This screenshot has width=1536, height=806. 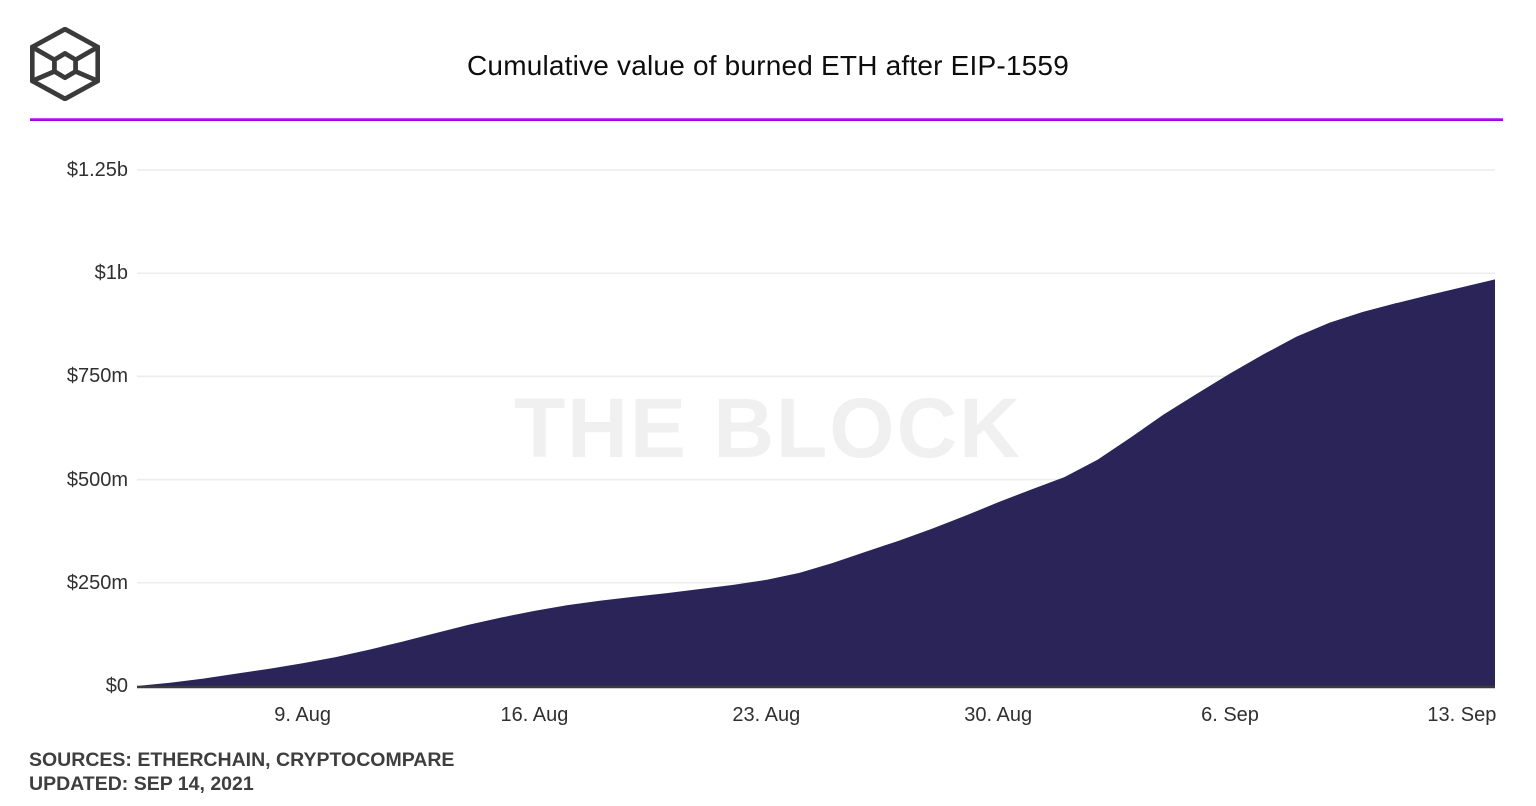 I want to click on x-axis-label: 9. Aug, so click(x=302, y=715).